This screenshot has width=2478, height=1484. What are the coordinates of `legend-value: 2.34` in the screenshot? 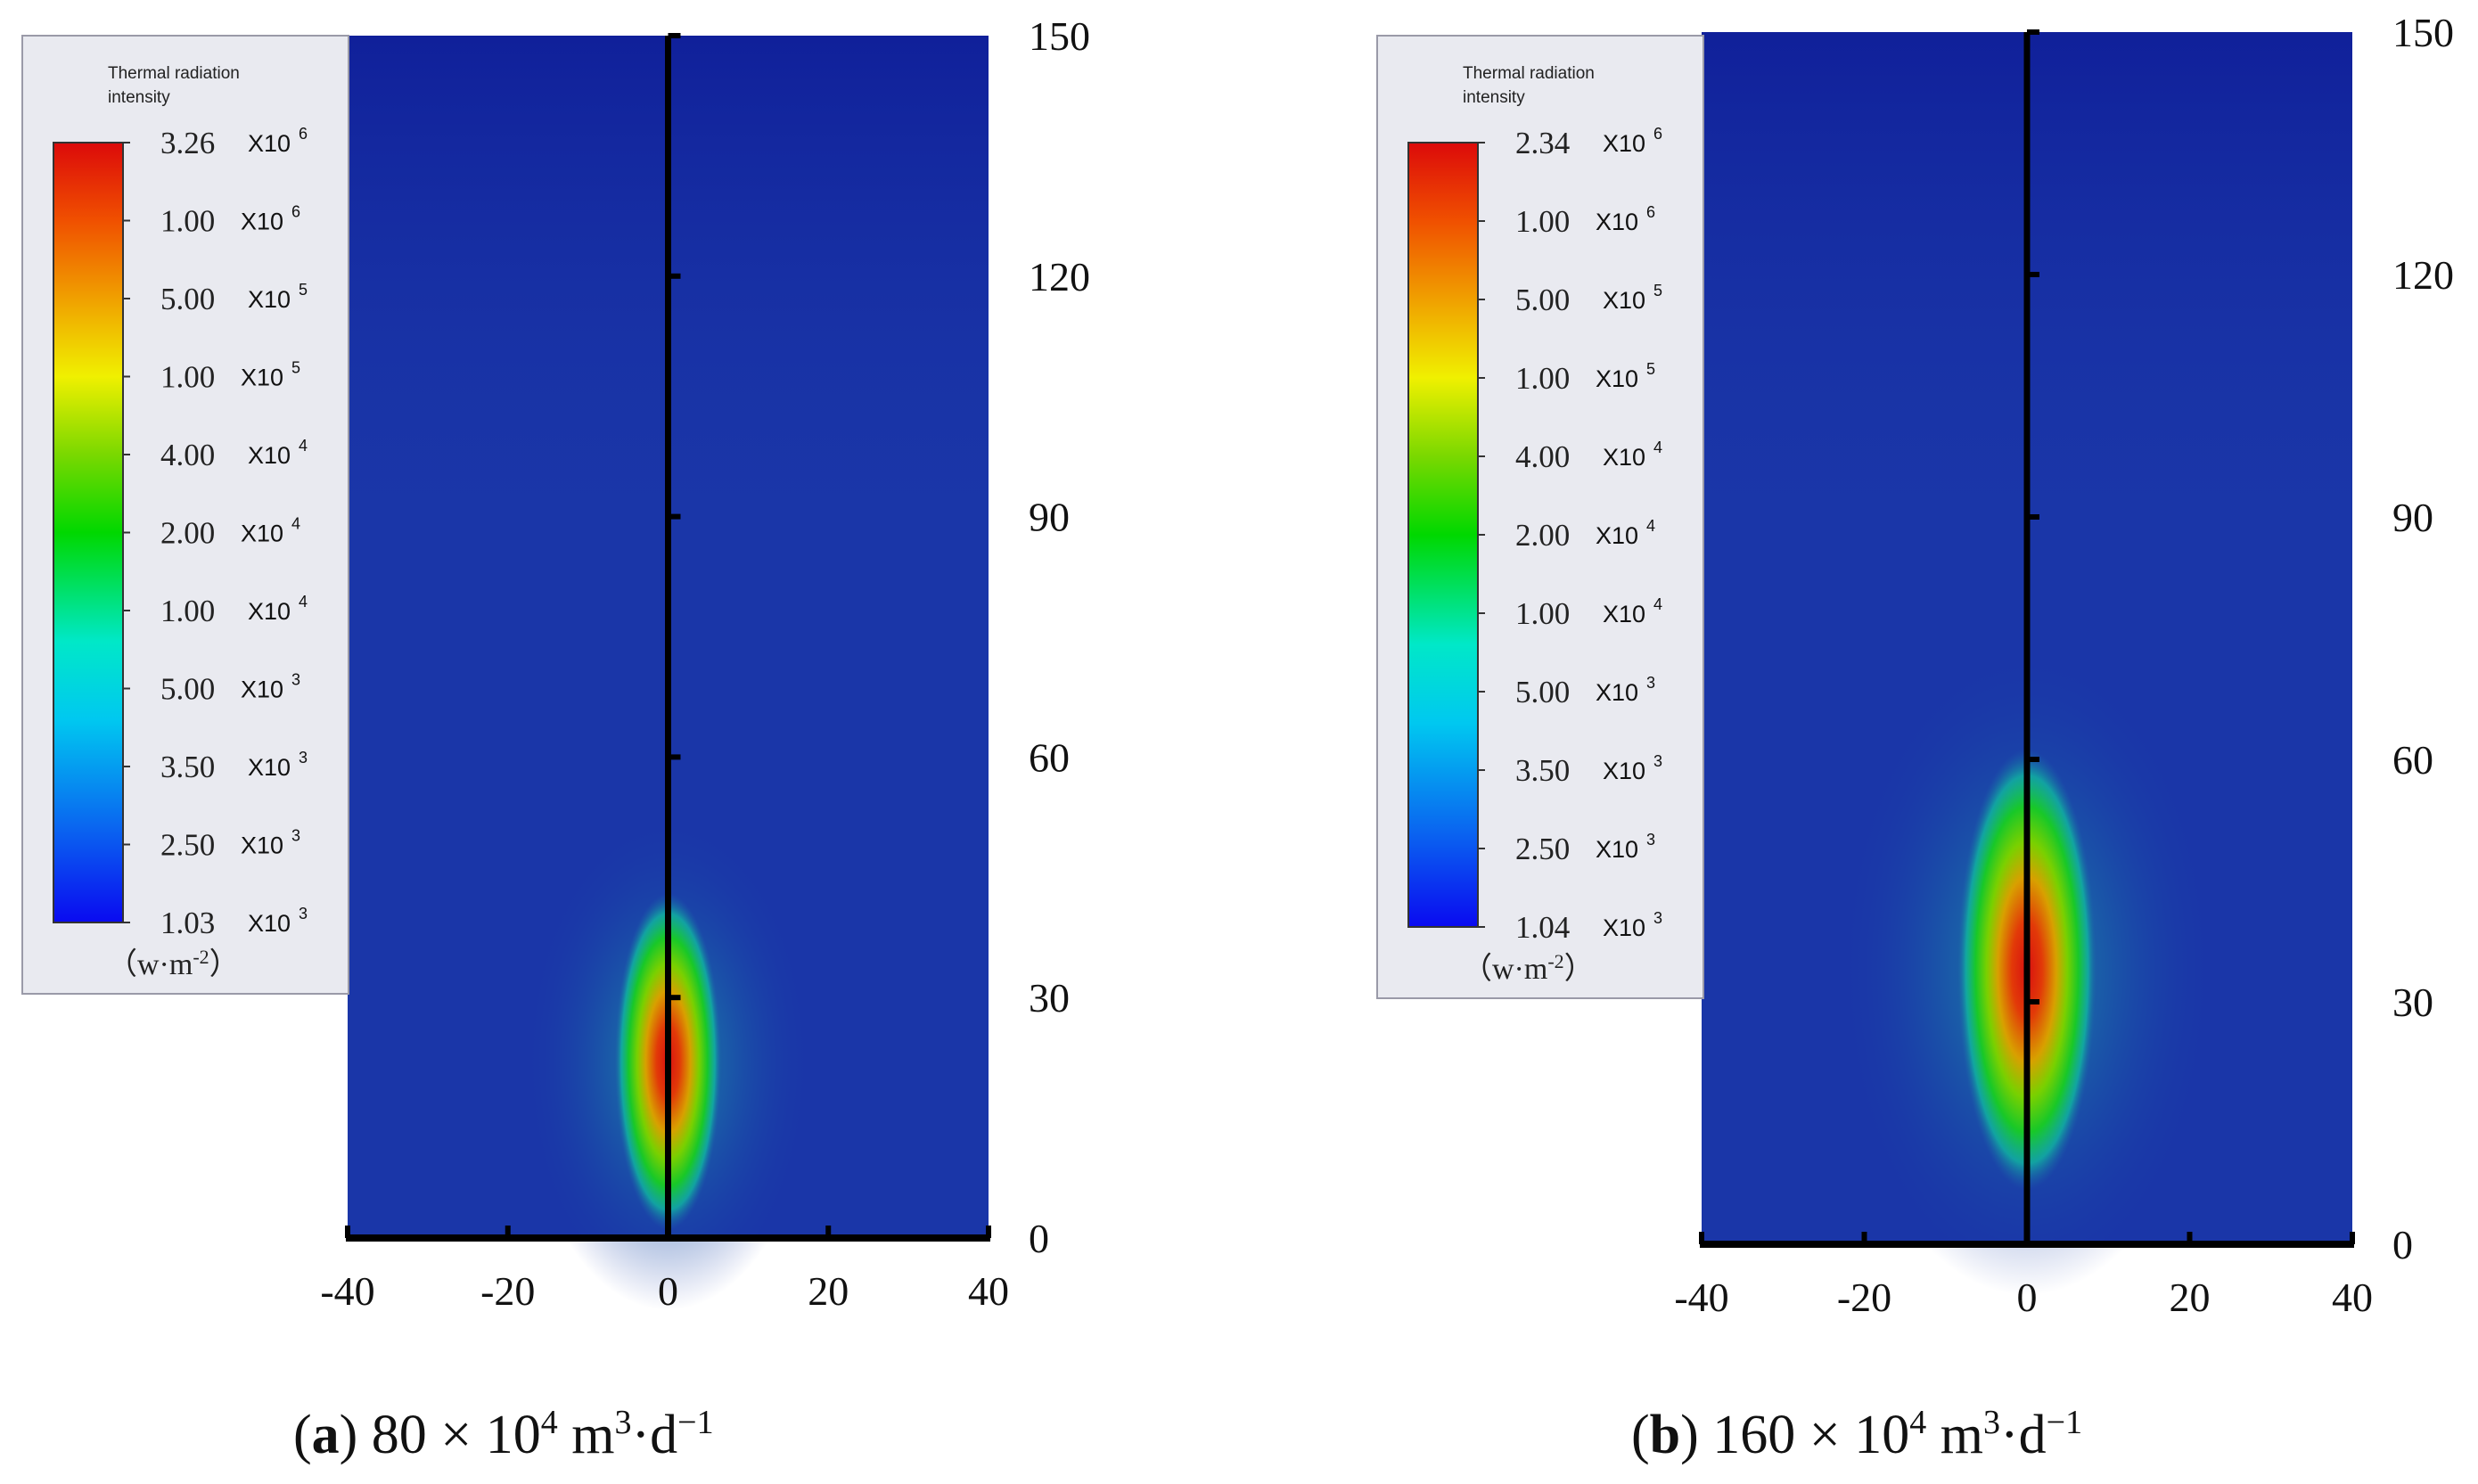 It's located at (1542, 143).